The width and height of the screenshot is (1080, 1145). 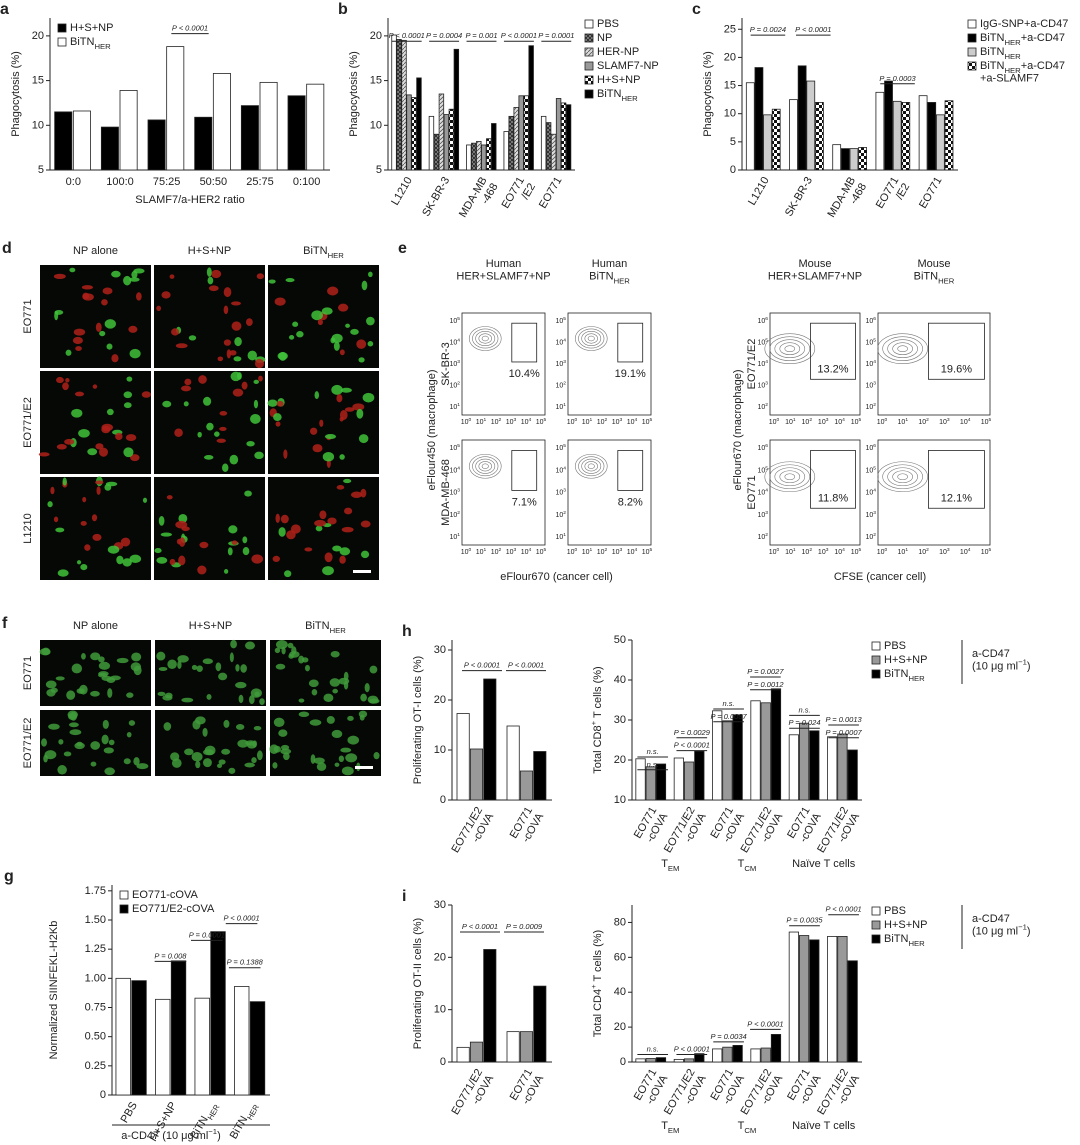 What do you see at coordinates (747, 865) in the screenshot?
I see `group-label: TCM` at bounding box center [747, 865].